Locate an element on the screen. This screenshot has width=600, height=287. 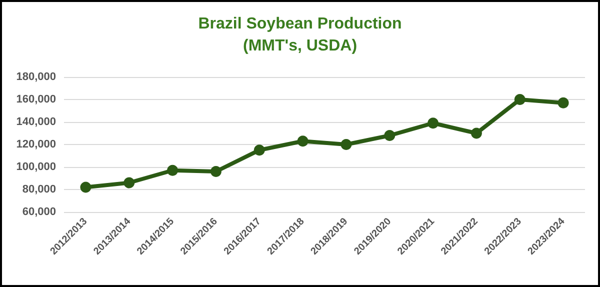
chart-title: Brazil Soybean Production (MMT's, USDA) is located at coordinates (300, 35).